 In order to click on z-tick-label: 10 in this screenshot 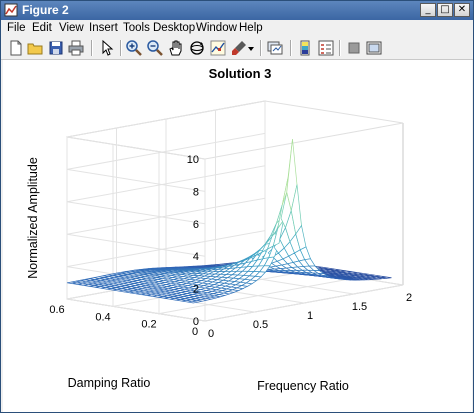, I will do `click(193, 160)`.